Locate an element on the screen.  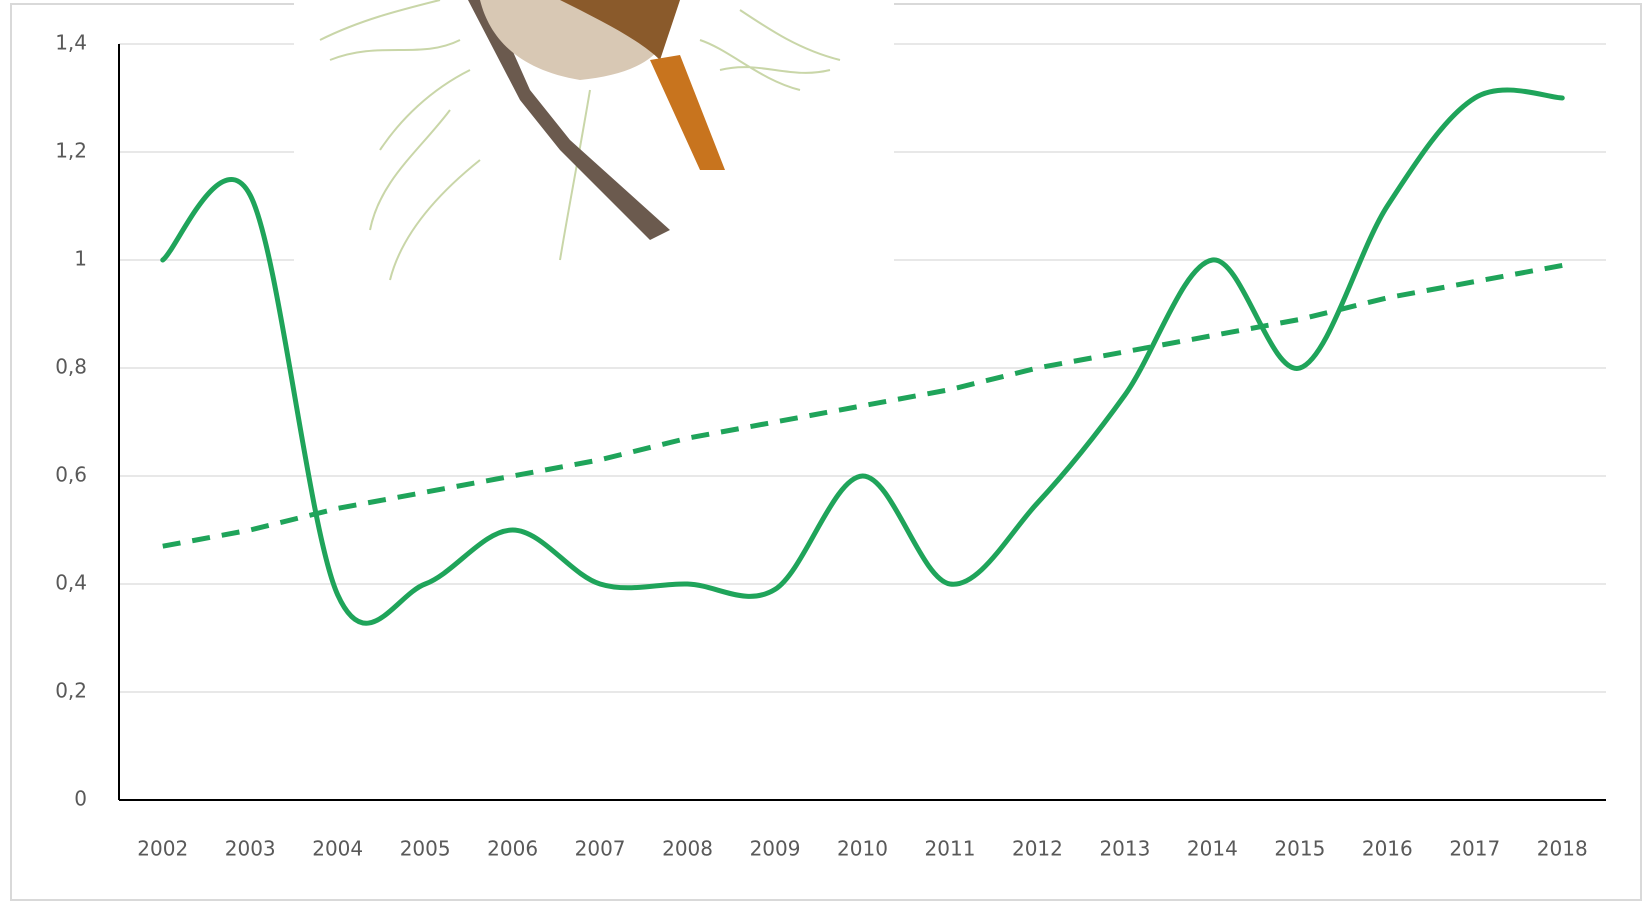
y-tick-label: 0,8 is located at coordinates (71, 367).